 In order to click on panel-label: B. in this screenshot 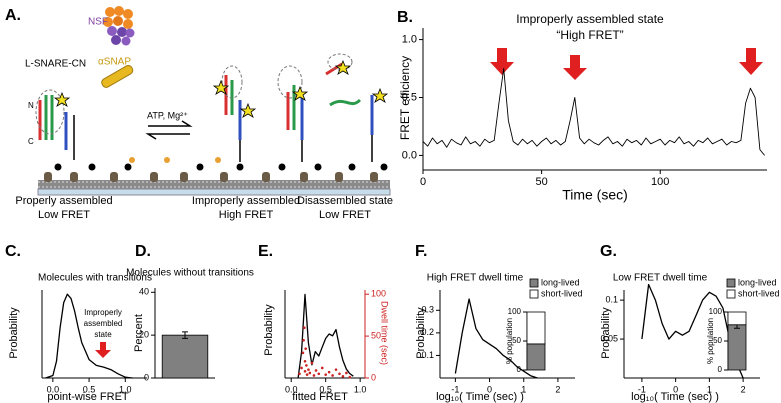, I will do `click(405, 17)`.